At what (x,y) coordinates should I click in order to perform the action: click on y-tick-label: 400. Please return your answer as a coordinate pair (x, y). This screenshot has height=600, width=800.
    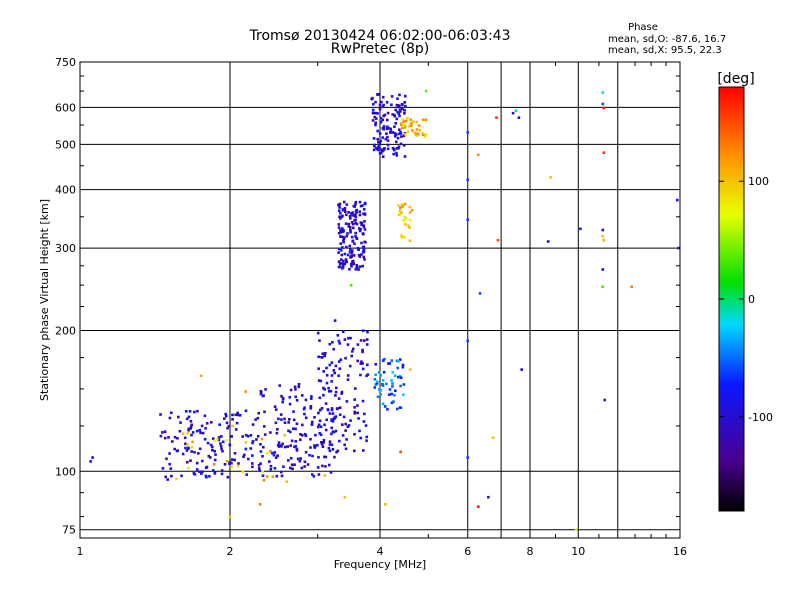
    Looking at the image, I should click on (65, 190).